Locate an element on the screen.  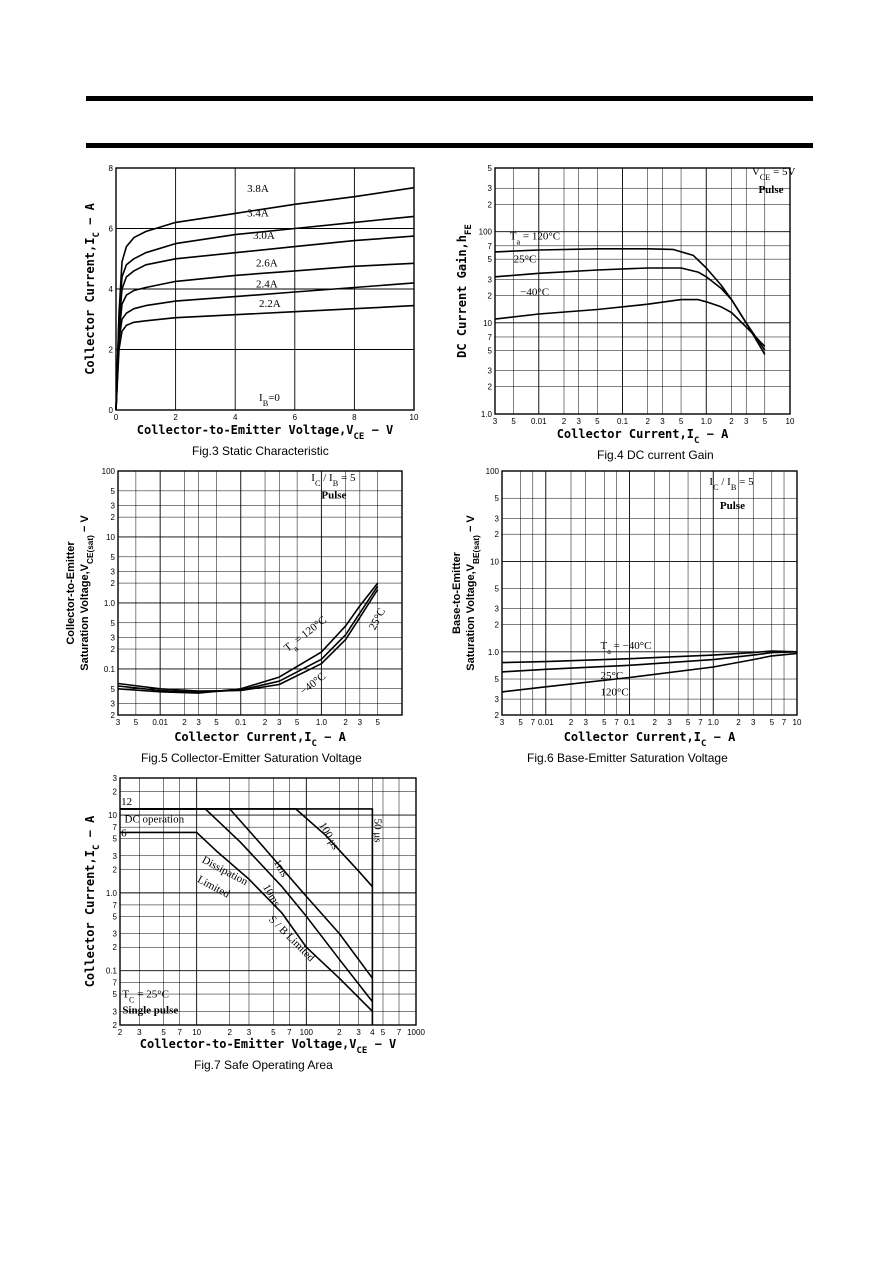
fig4-annotation-0: VCE = 5V is located at coordinates (774, 174).